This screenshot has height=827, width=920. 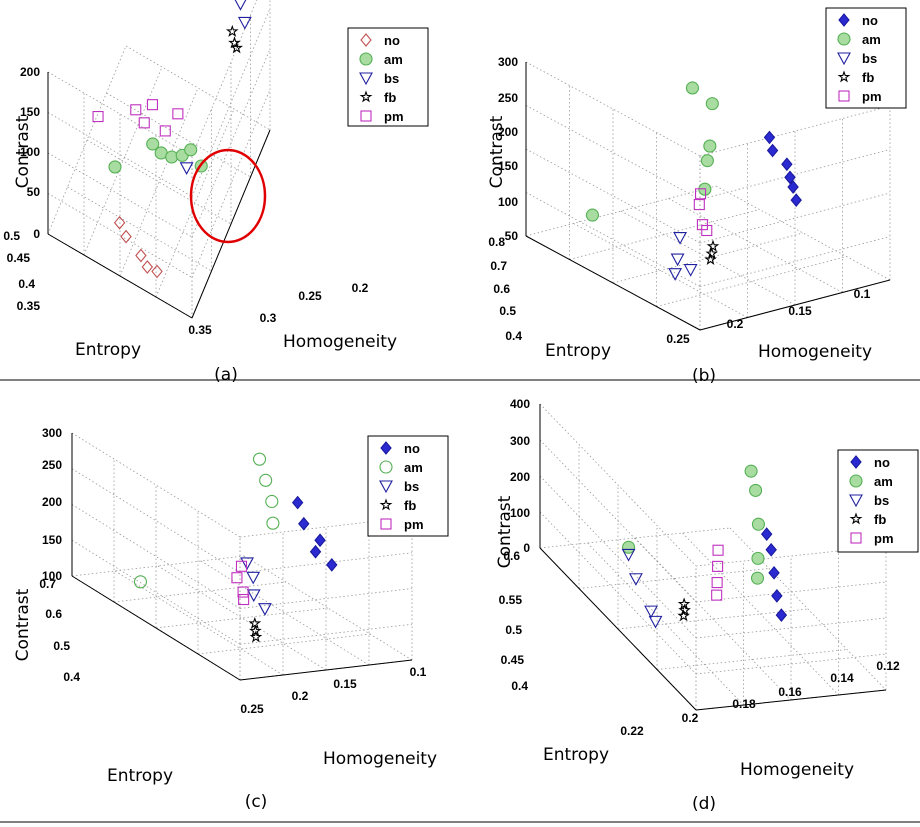 What do you see at coordinates (511, 600) in the screenshot?
I see `y-tick-label: 0.55` at bounding box center [511, 600].